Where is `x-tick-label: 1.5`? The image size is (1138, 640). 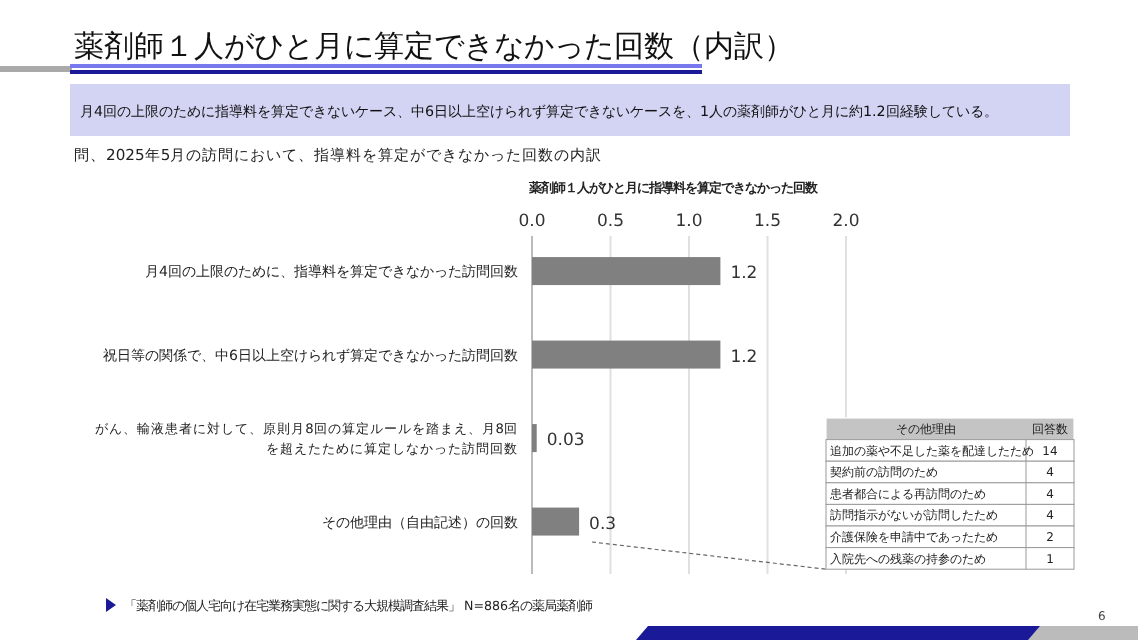
x-tick-label: 1.5 is located at coordinates (767, 222).